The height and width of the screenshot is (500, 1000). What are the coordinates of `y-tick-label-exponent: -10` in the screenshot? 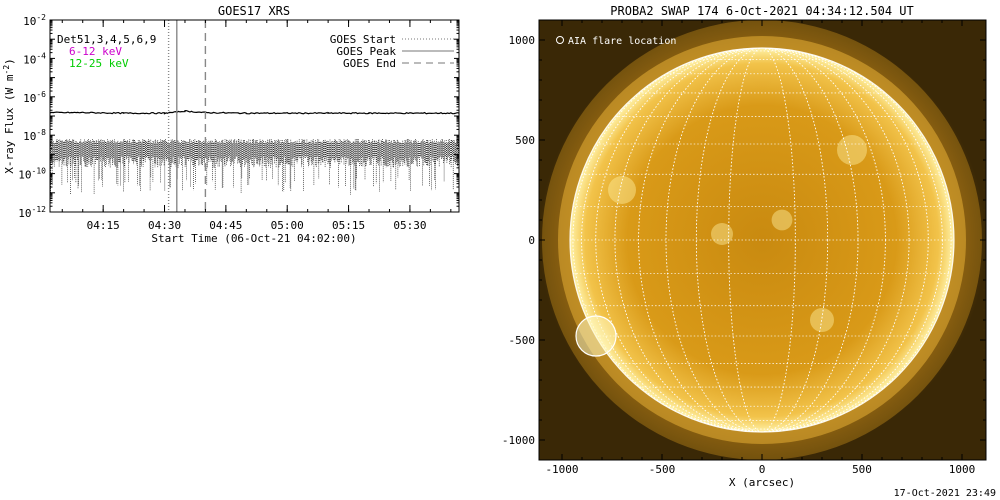 It's located at (39, 171).